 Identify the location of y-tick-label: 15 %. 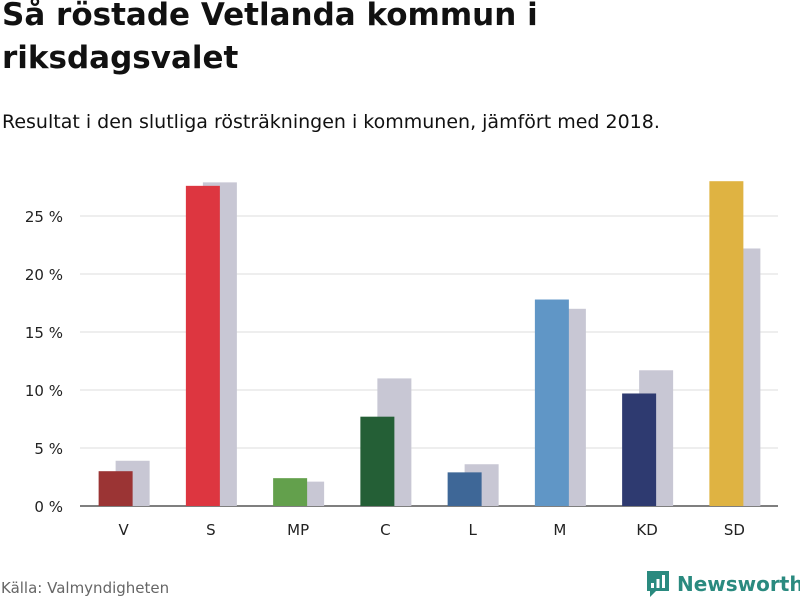
(44, 333).